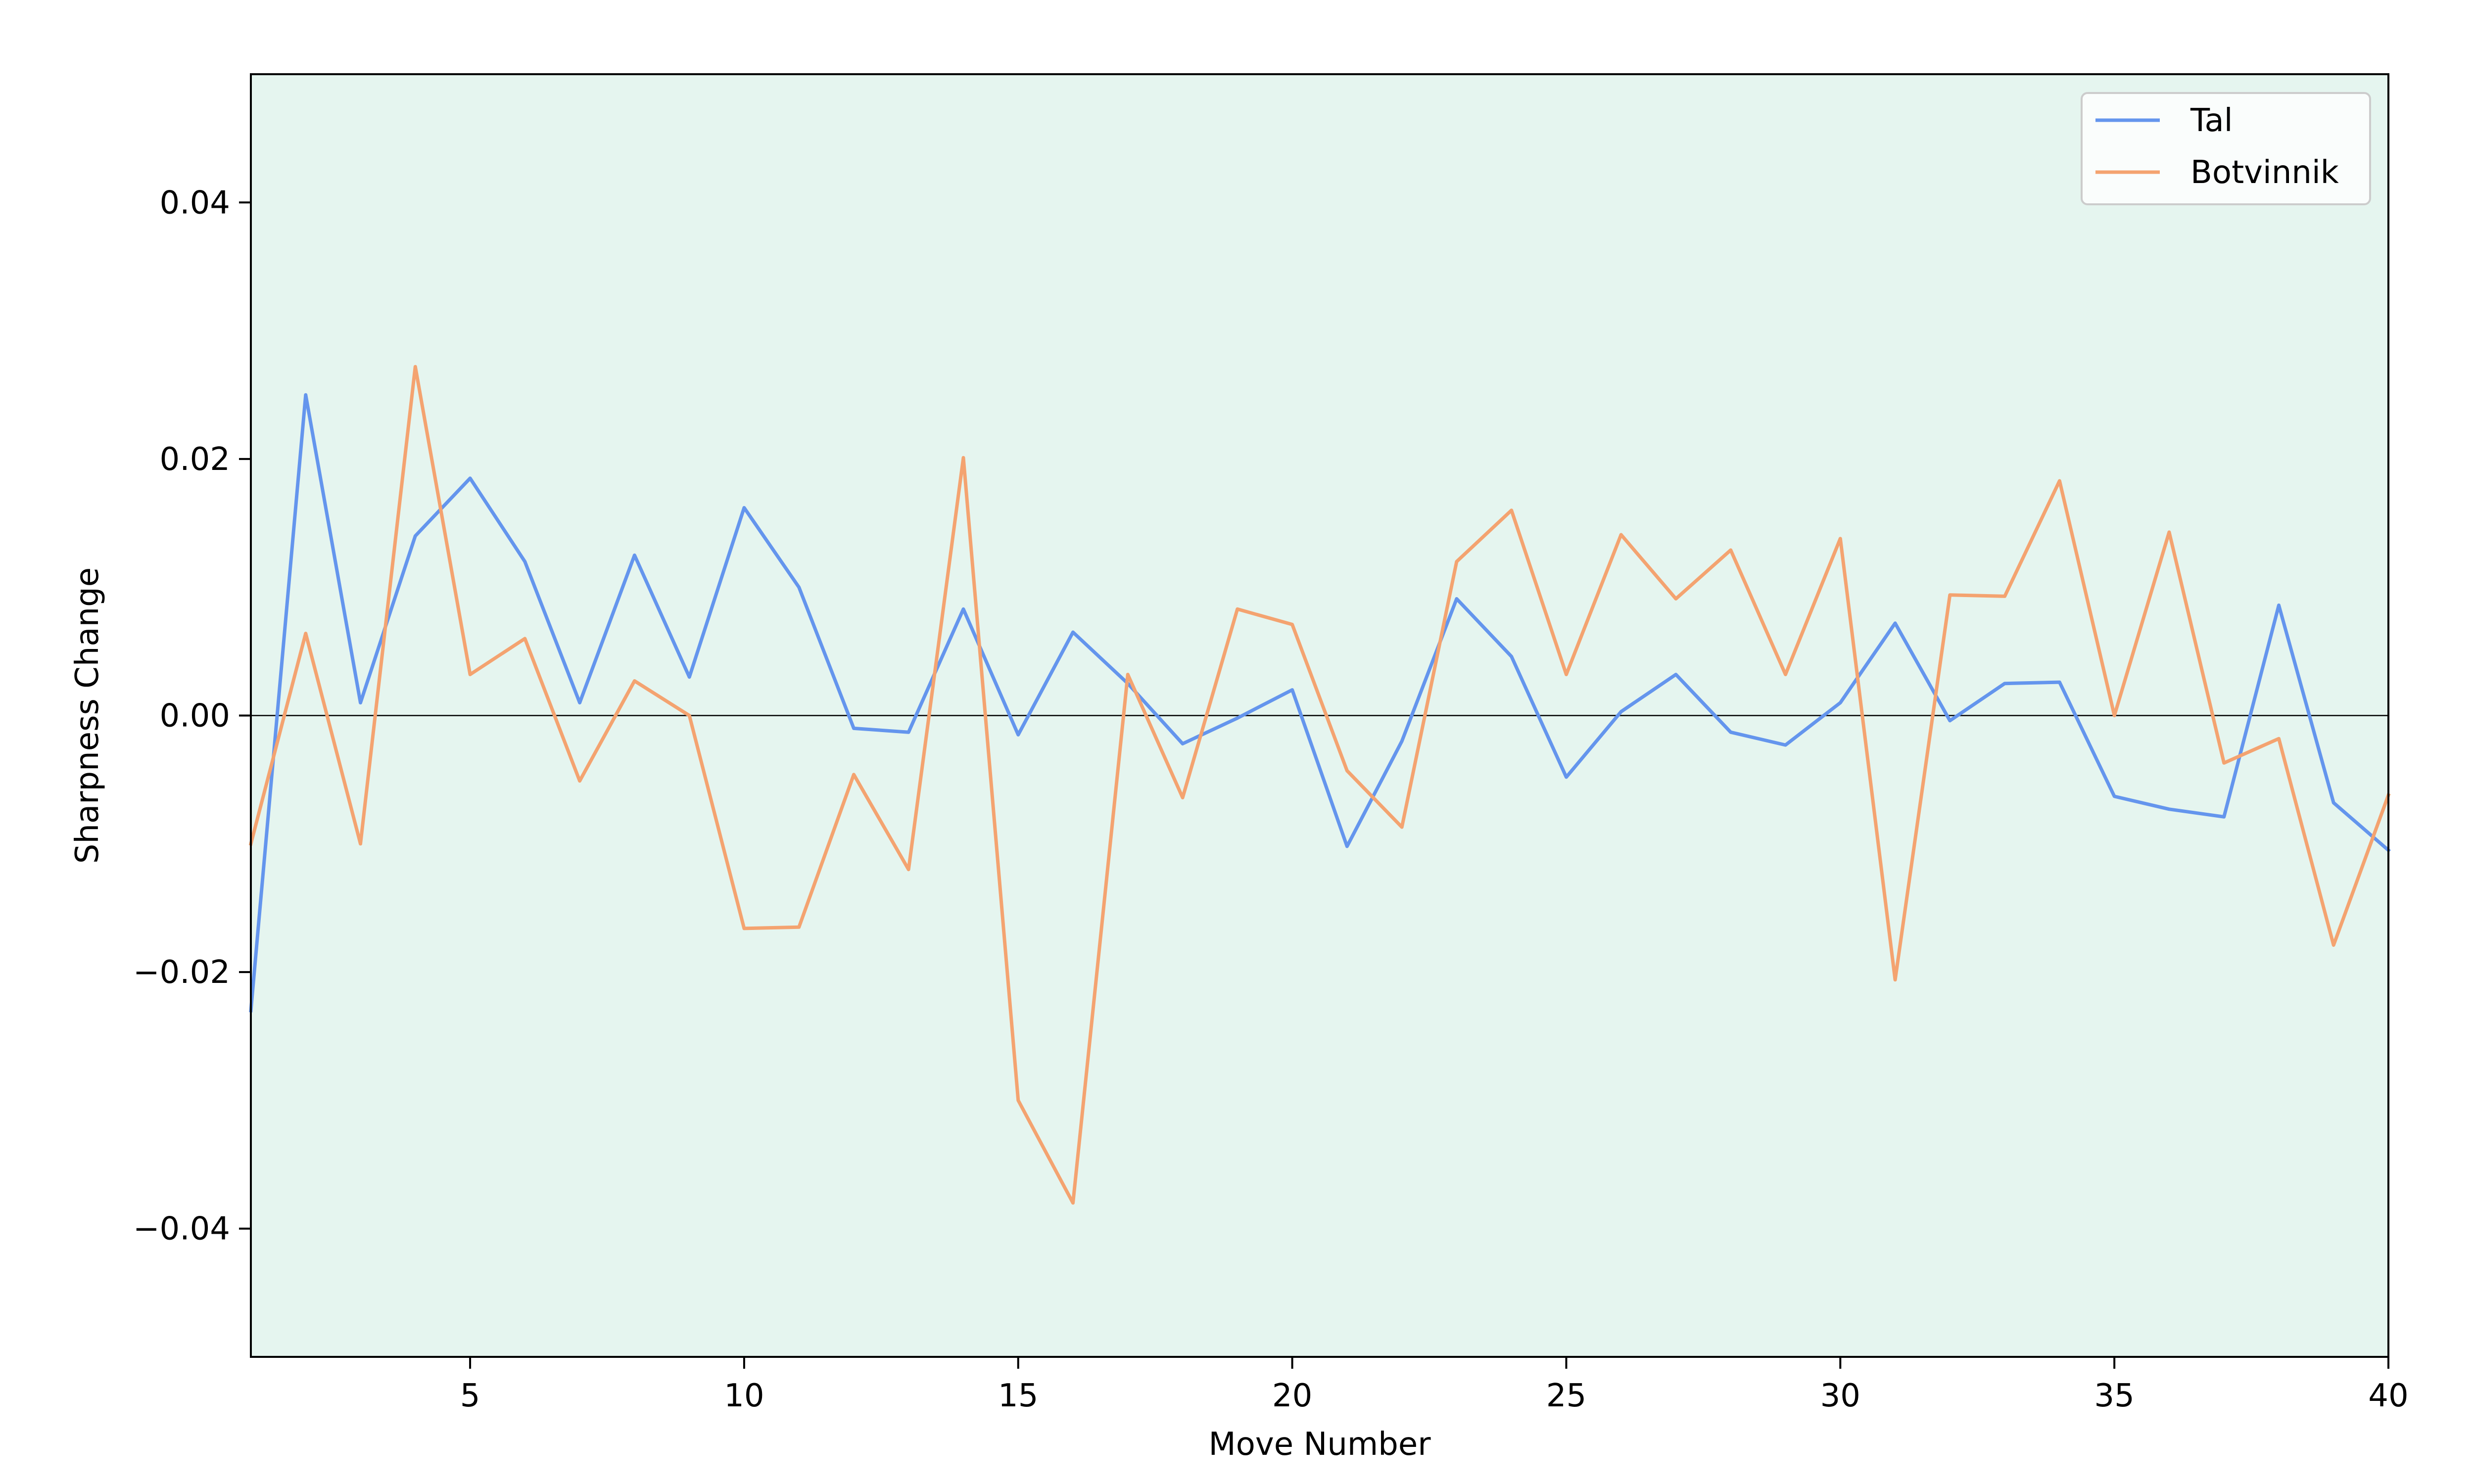 The width and height of the screenshot is (2474, 1484). I want to click on x-axis-label: Move Number, so click(1319, 1444).